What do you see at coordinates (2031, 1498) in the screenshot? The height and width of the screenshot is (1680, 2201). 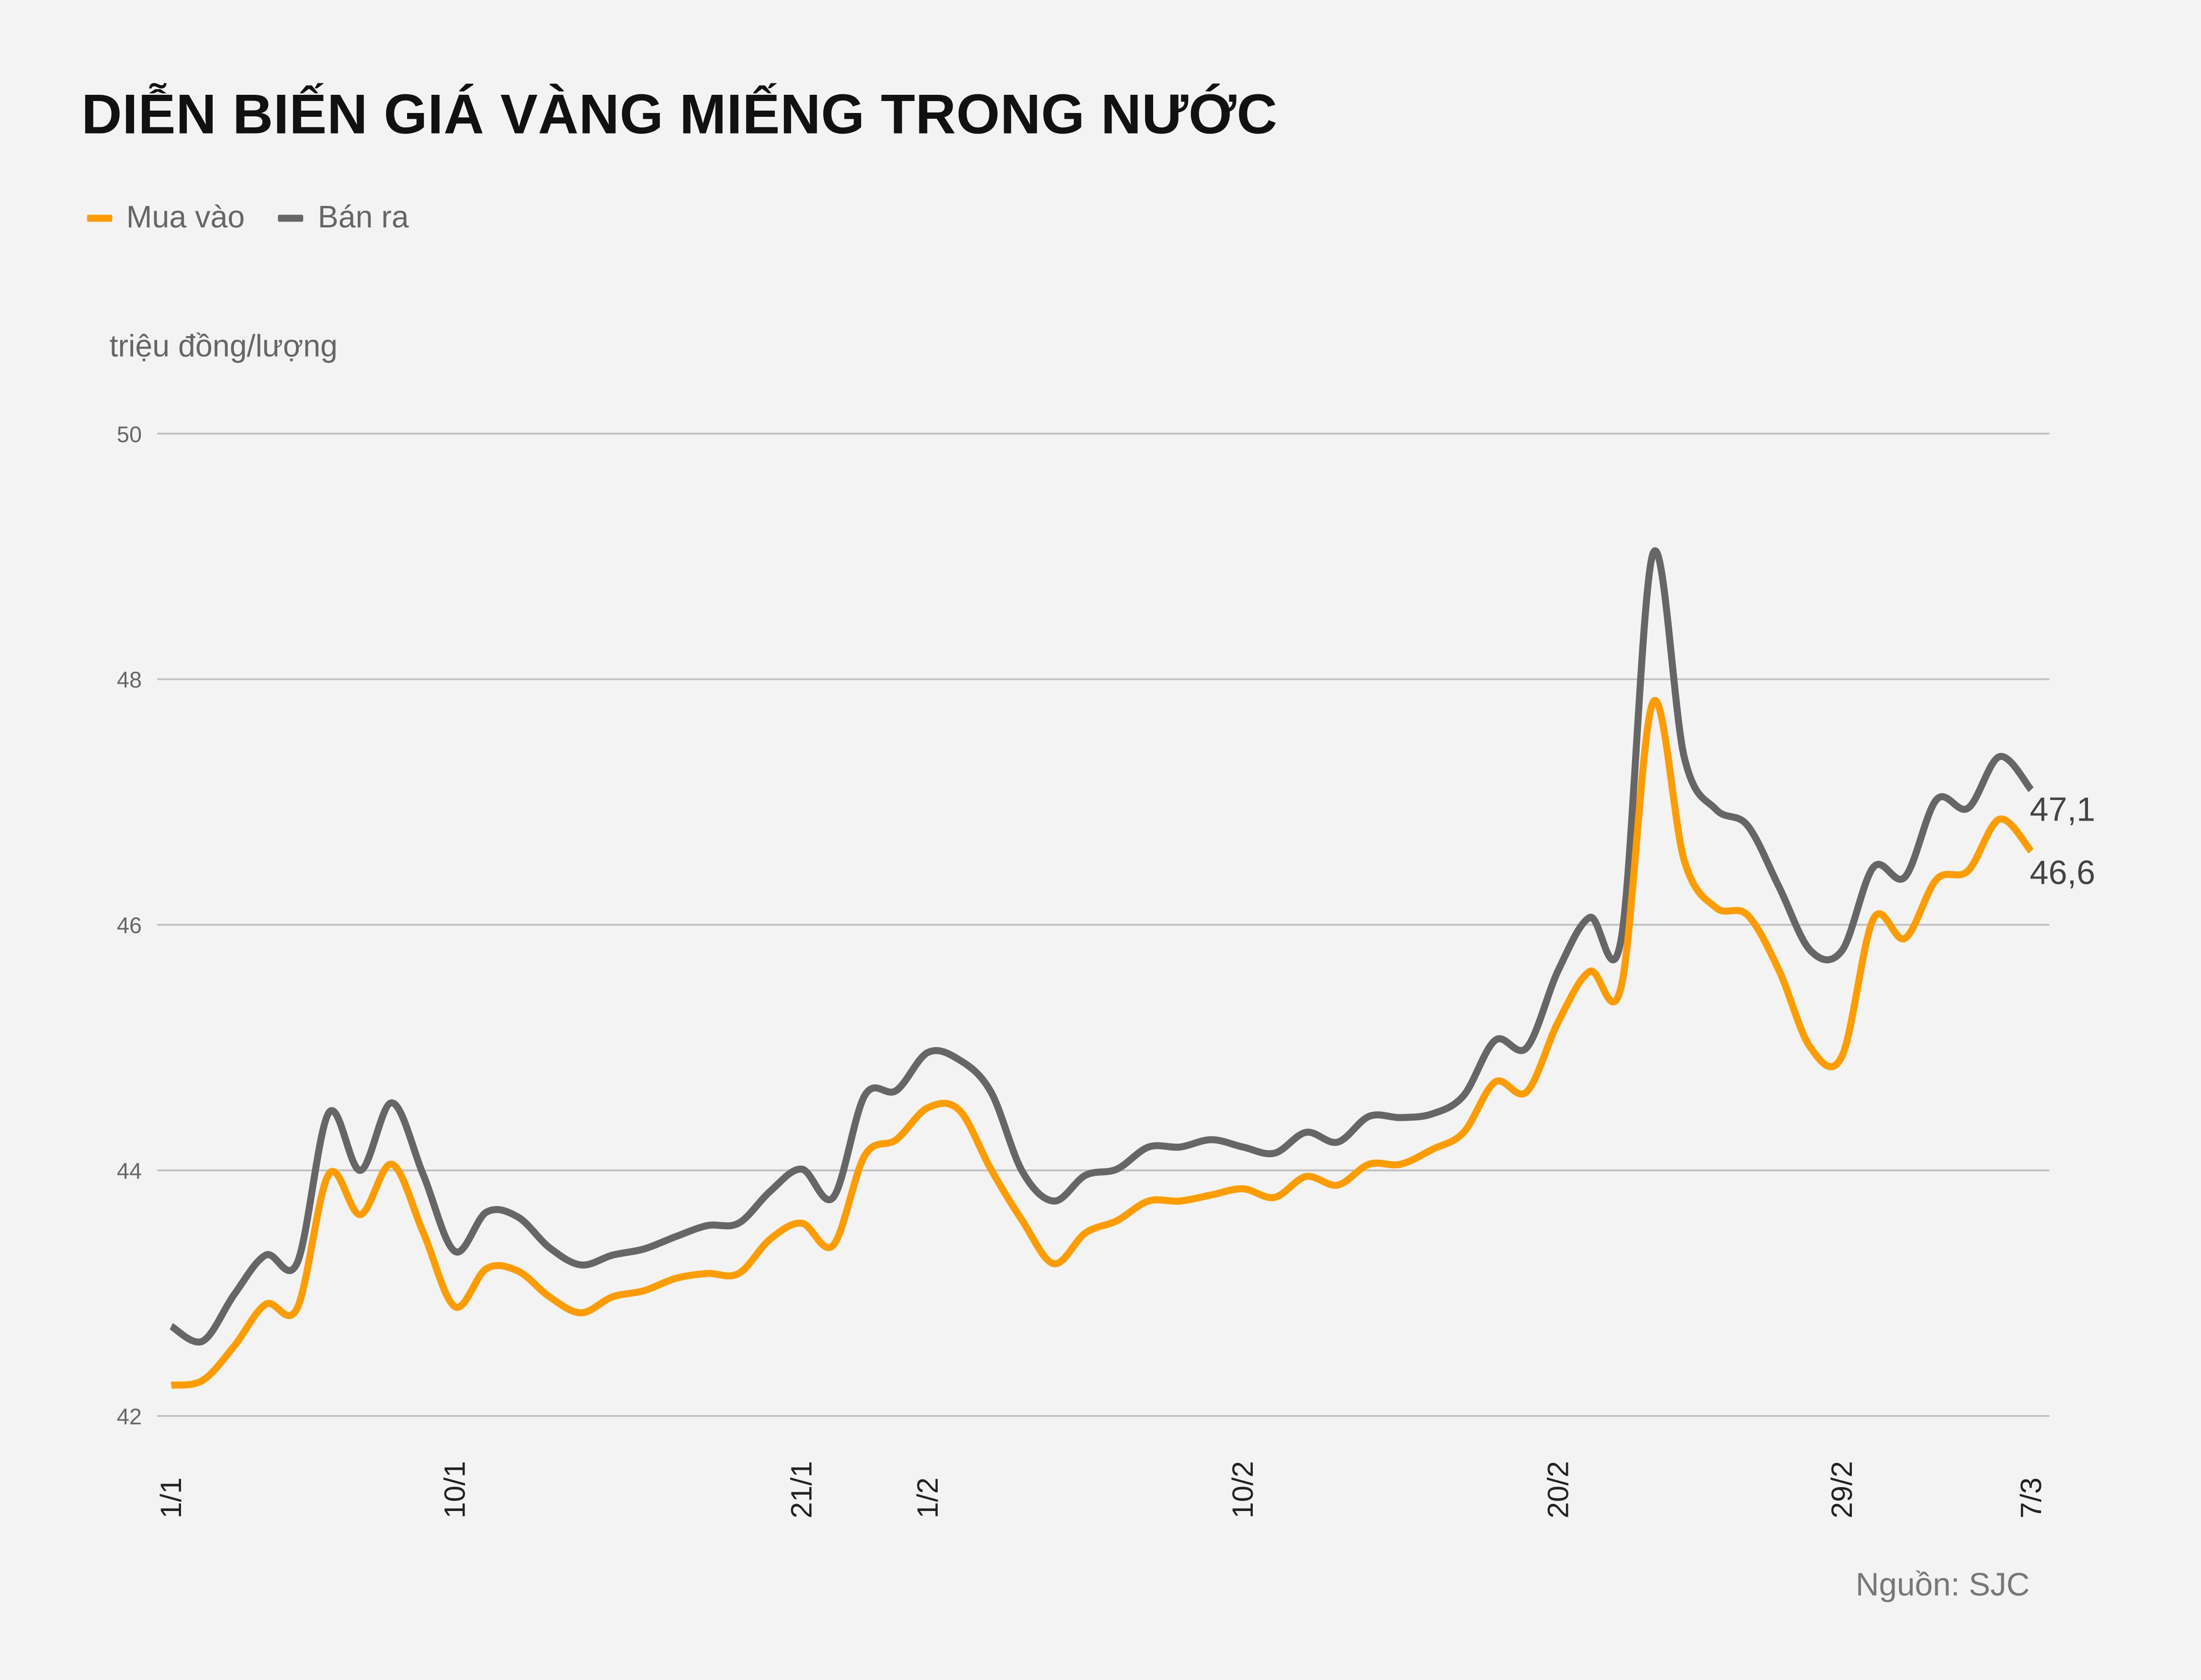 I see `x-tick-label: 7/3` at bounding box center [2031, 1498].